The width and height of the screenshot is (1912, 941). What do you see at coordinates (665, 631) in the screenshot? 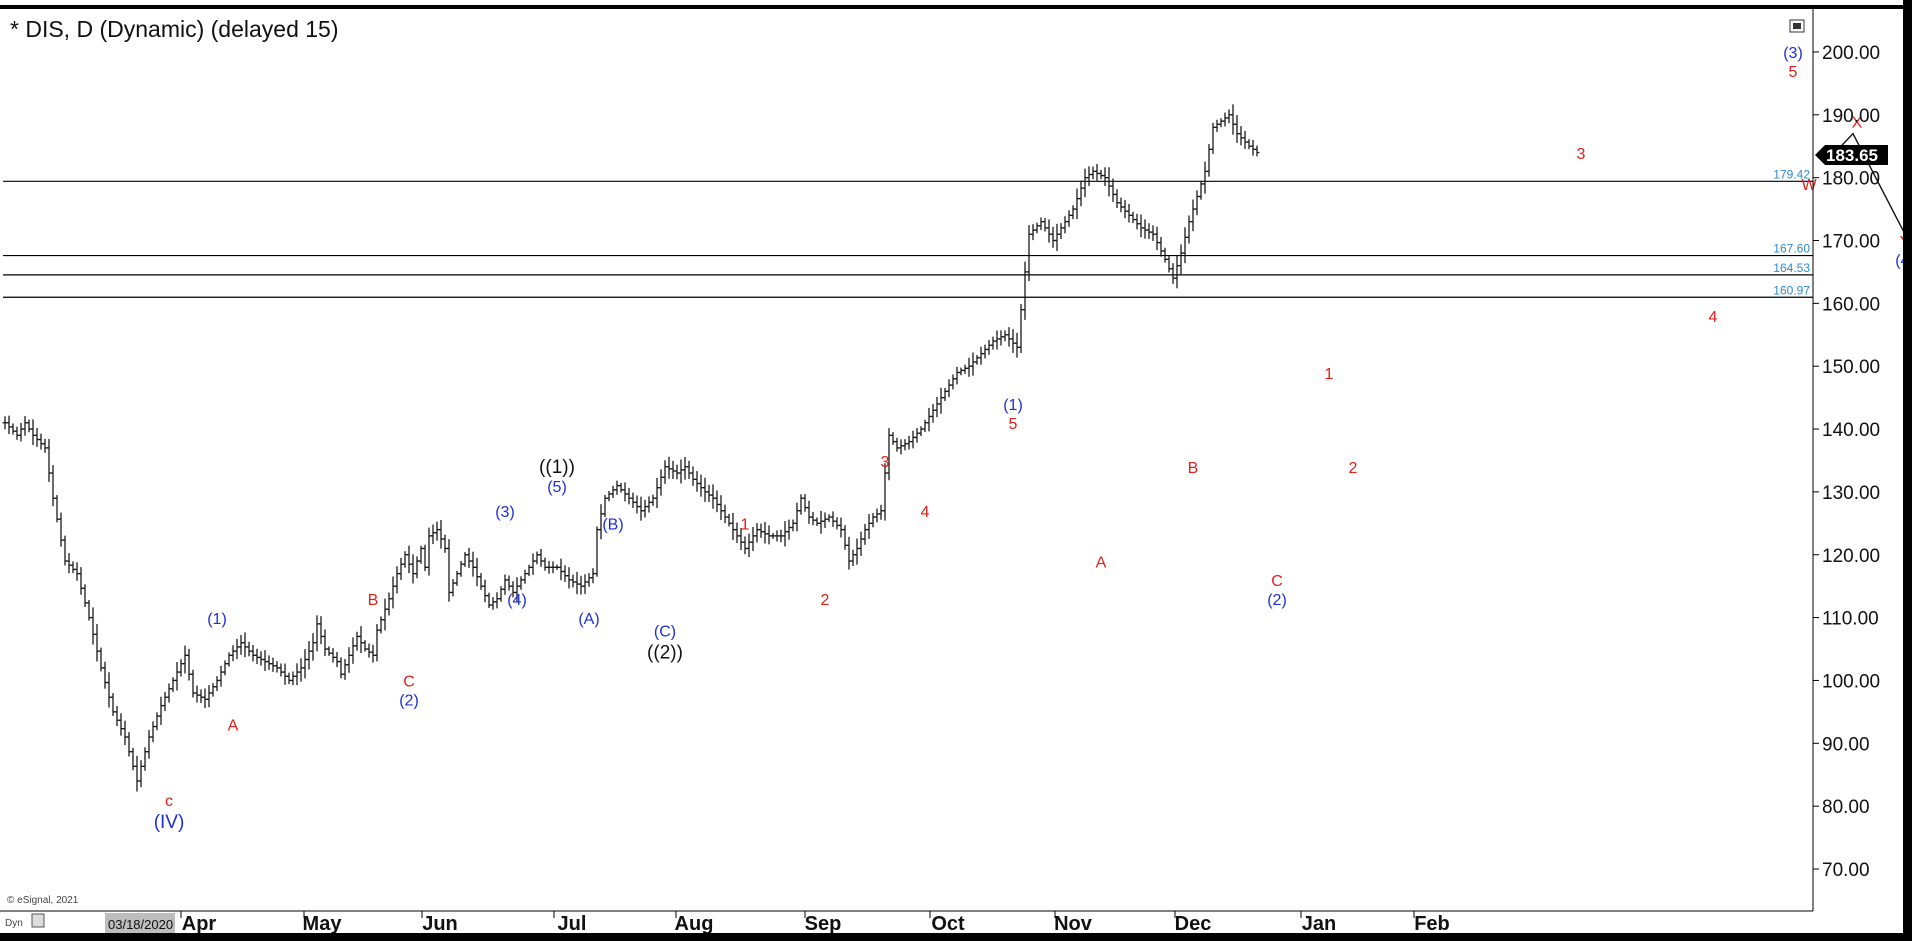
I see `wave-label: (C)` at bounding box center [665, 631].